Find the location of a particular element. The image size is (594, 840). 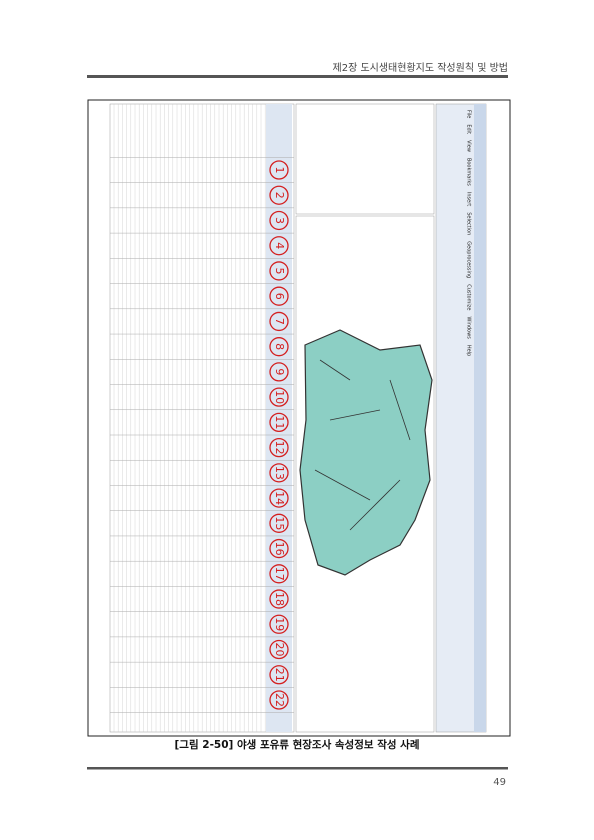

column-marker-label: 14 is located at coordinates (279, 498).